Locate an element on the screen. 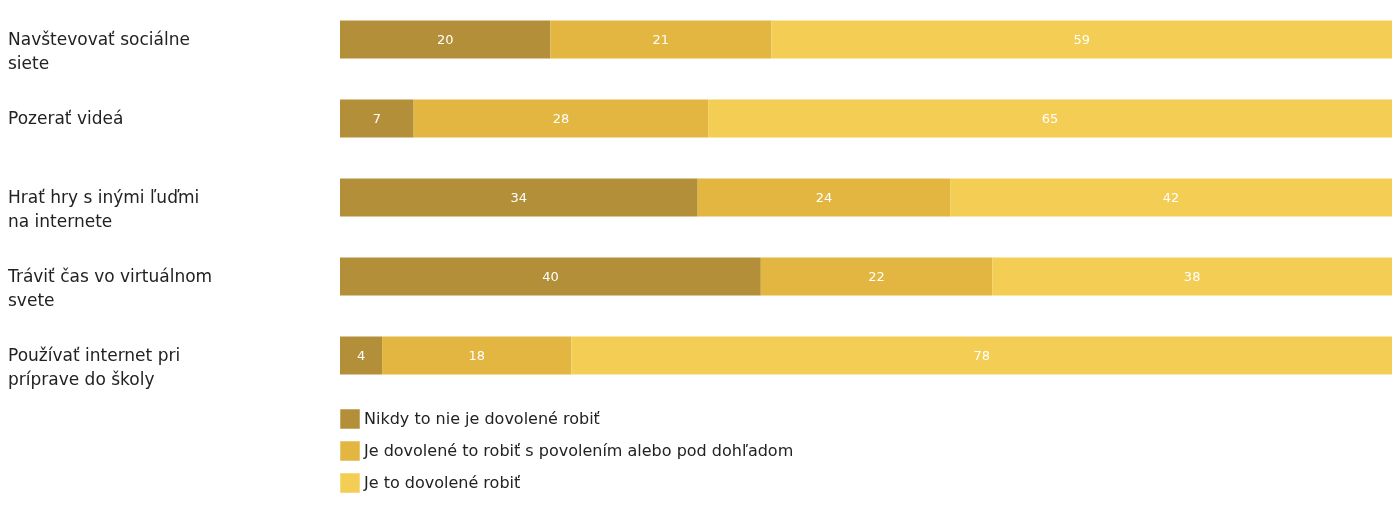 The width and height of the screenshot is (1400, 508). data-label: 38 is located at coordinates (1192, 276).